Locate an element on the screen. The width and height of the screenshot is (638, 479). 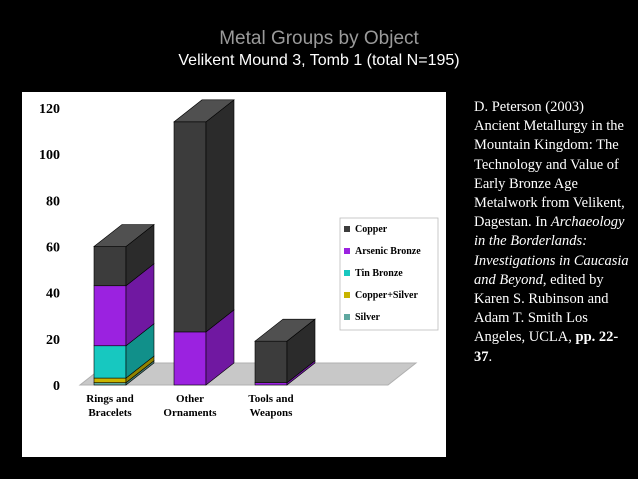
legend-box is located at coordinates (389, 274).